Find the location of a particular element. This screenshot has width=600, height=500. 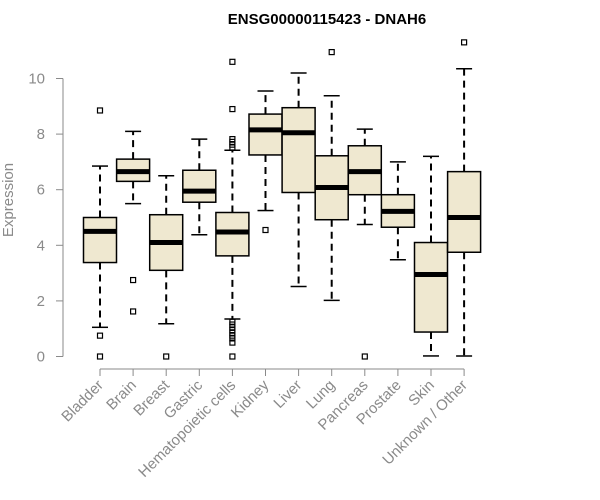

x-tick-label: Liver is located at coordinates (287, 394).